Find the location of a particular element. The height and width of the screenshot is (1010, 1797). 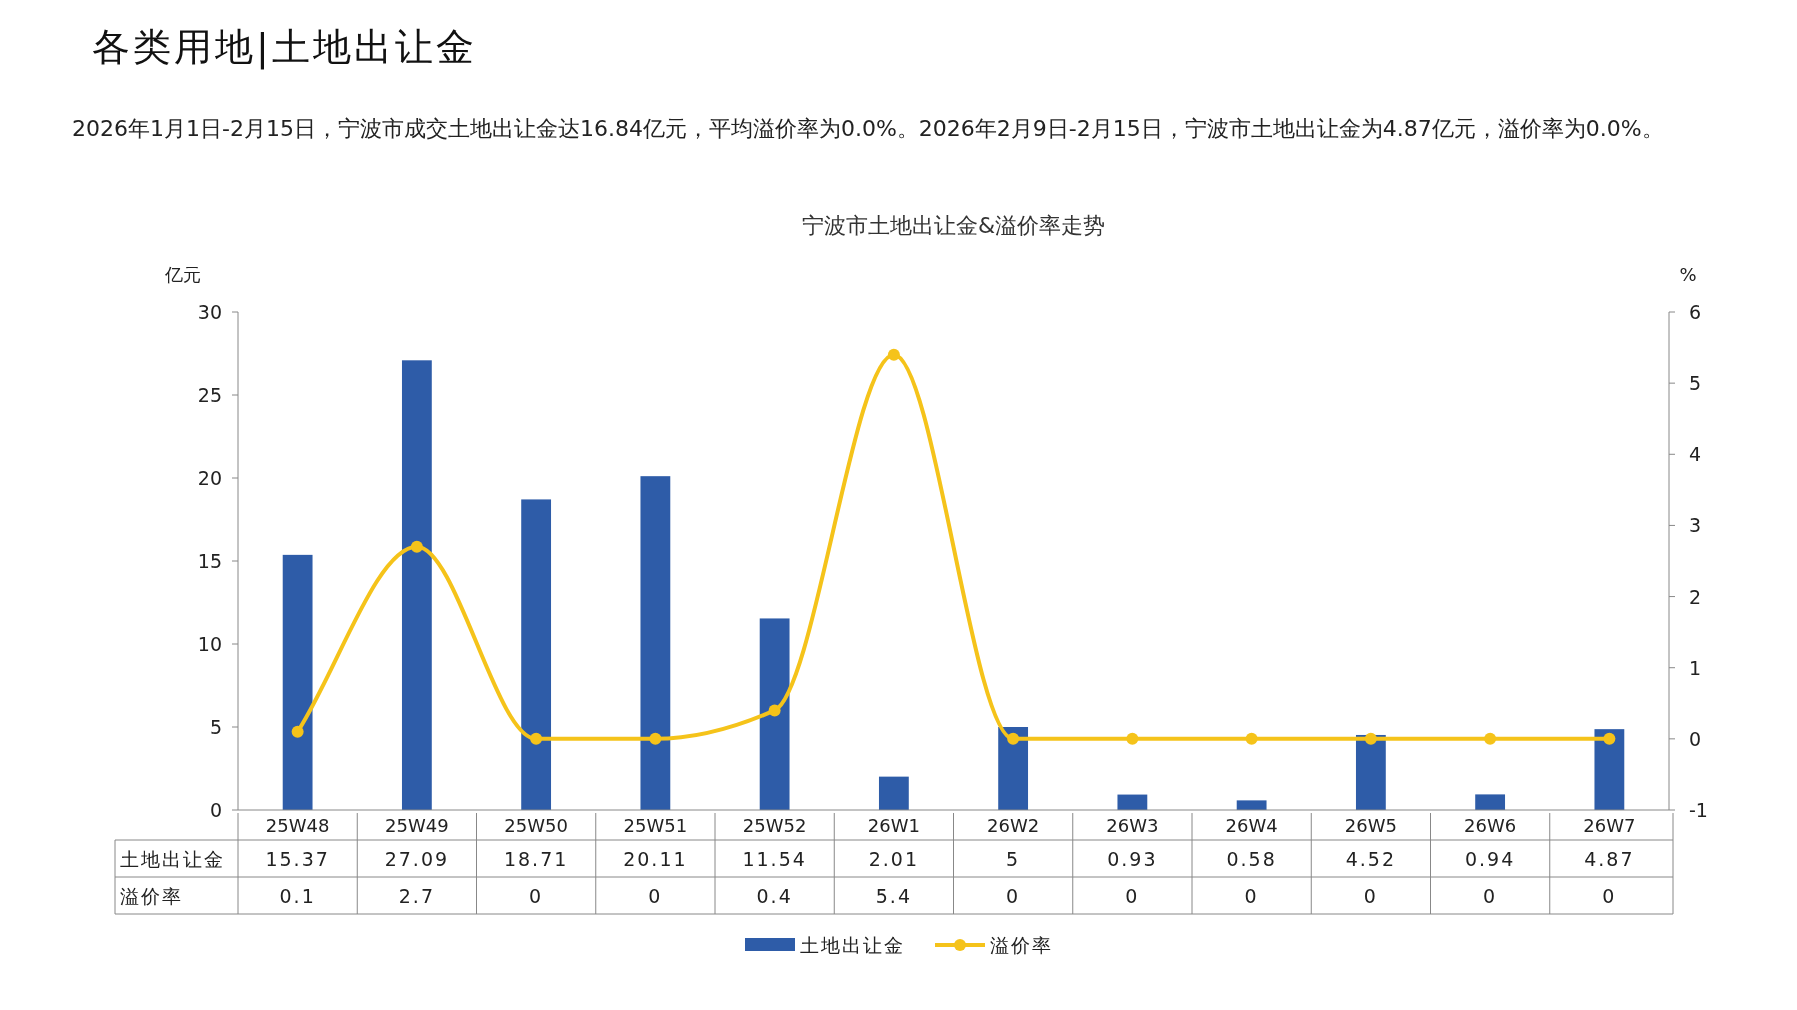

y-axis-title: 亿元 is located at coordinates (182, 274).